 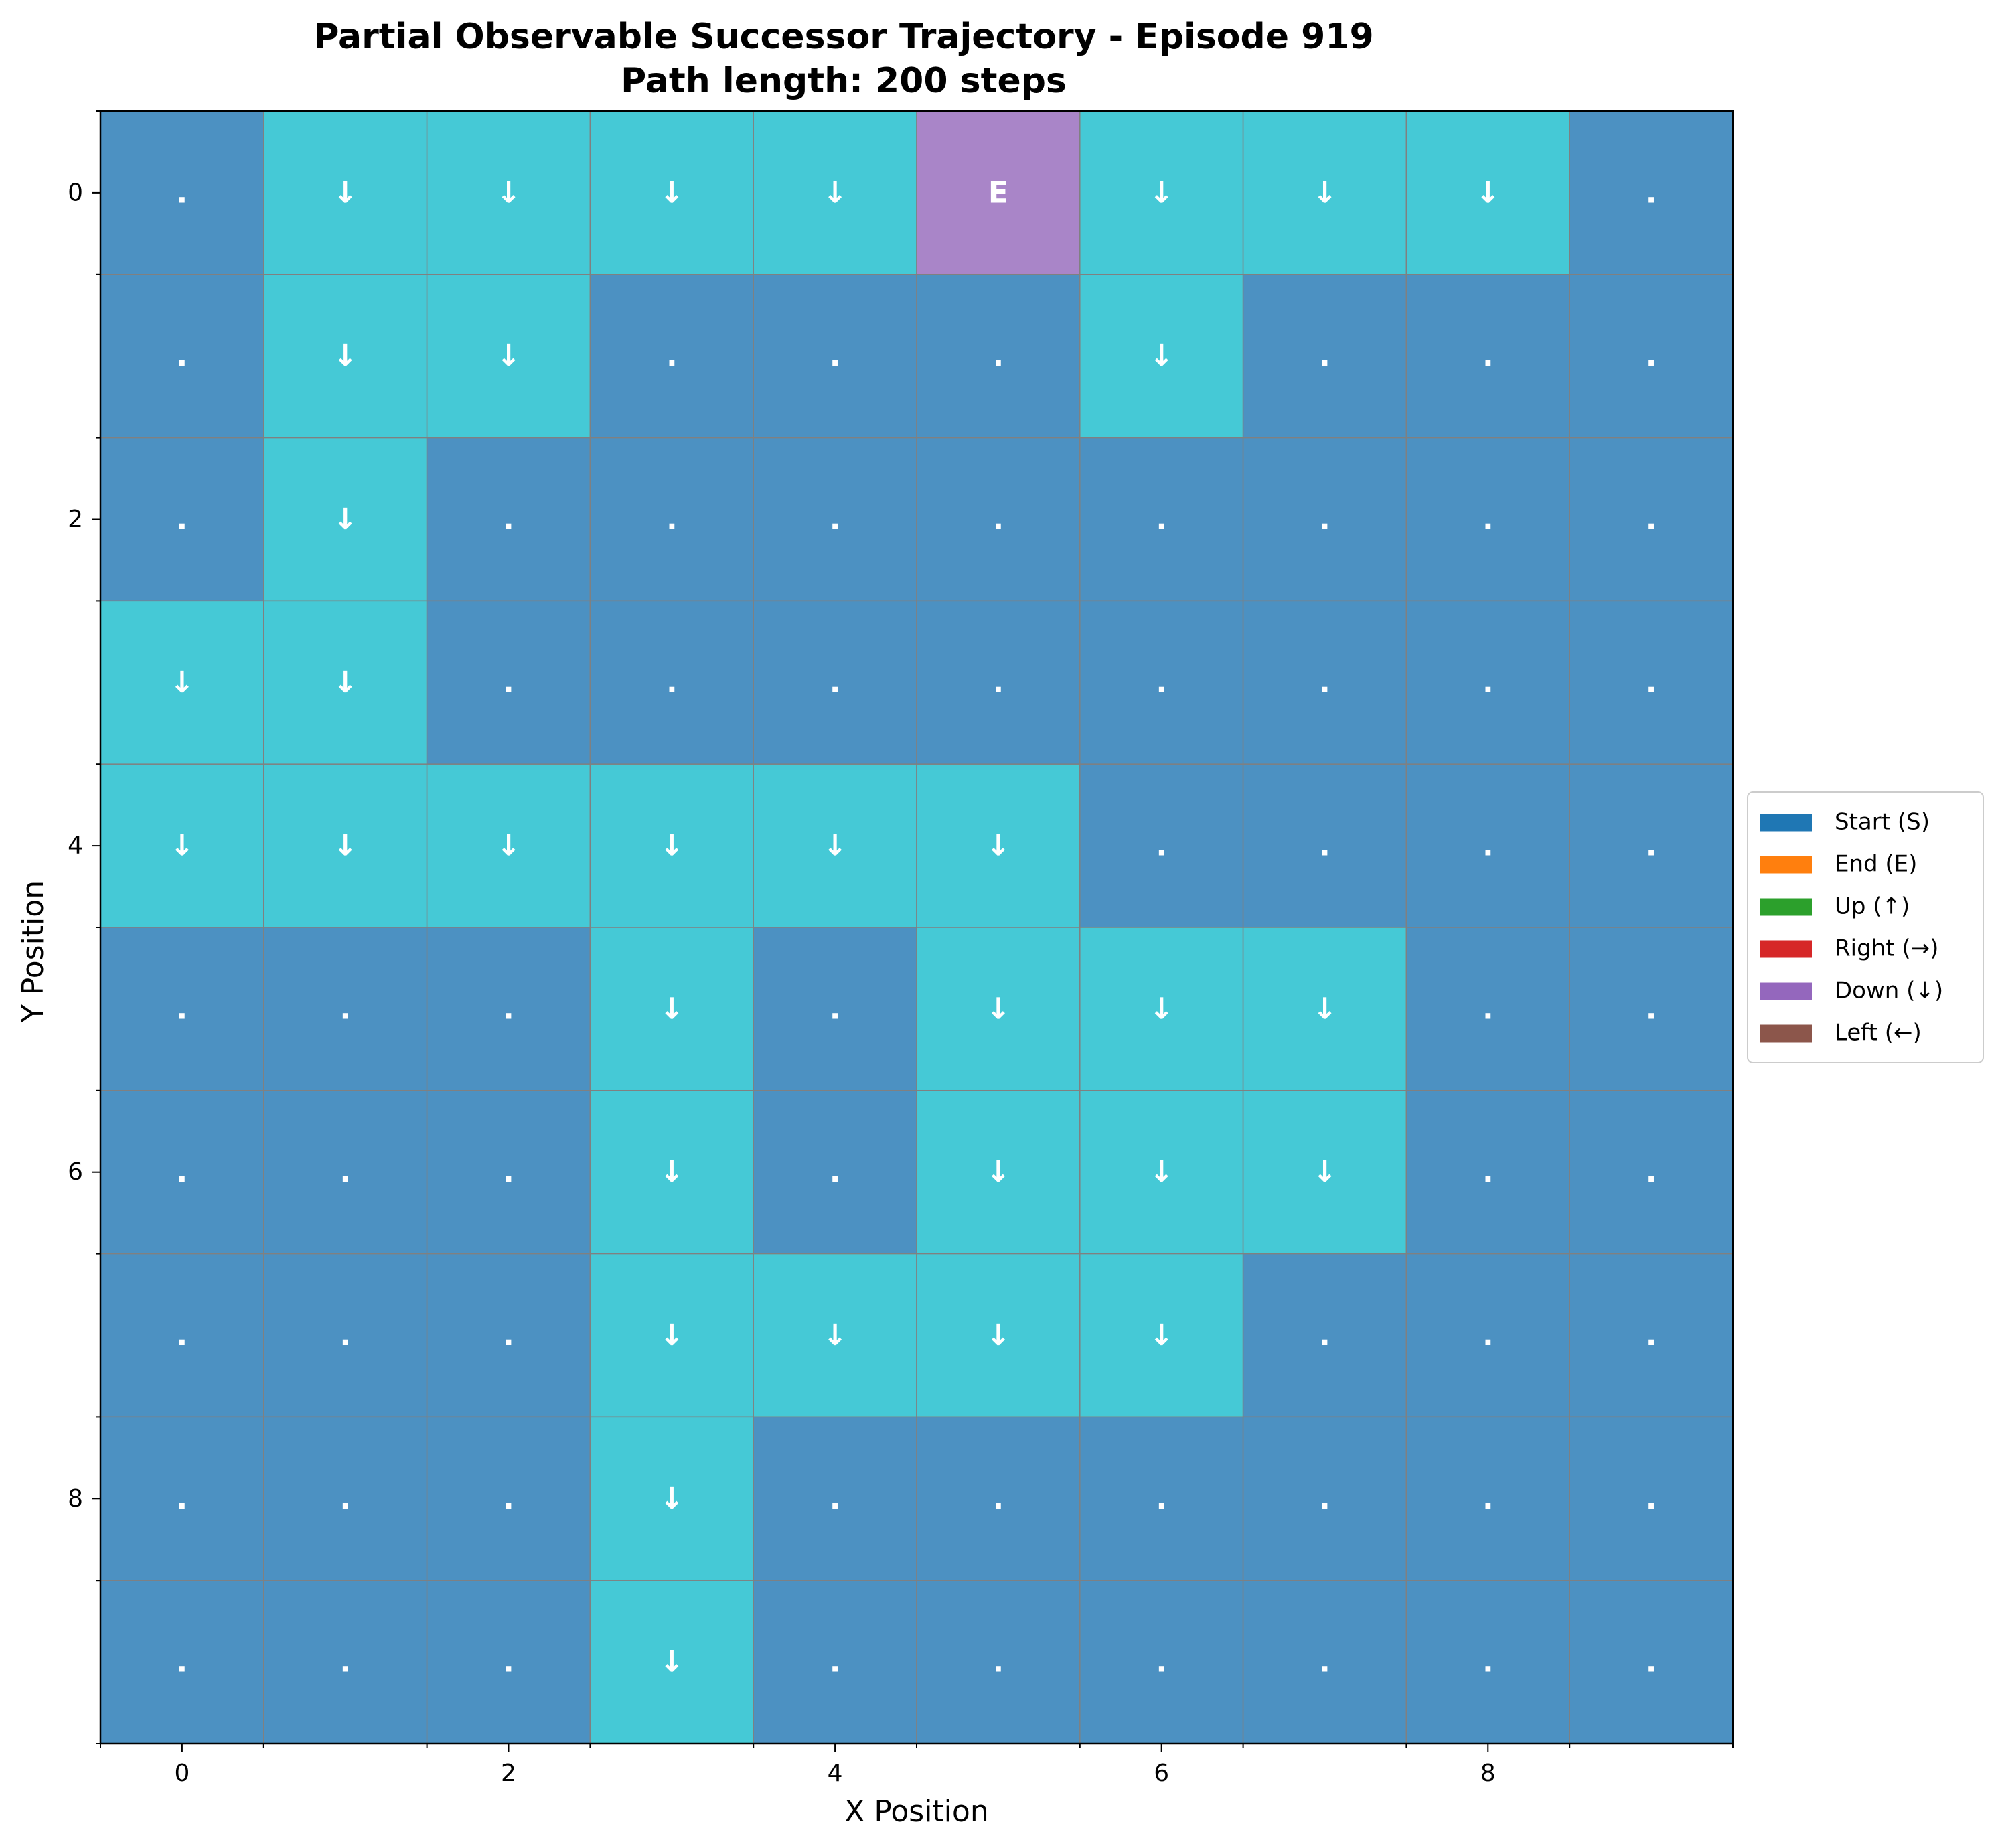 I want to click on cell-symbol-6-1: ., so click(x=345, y=1172).